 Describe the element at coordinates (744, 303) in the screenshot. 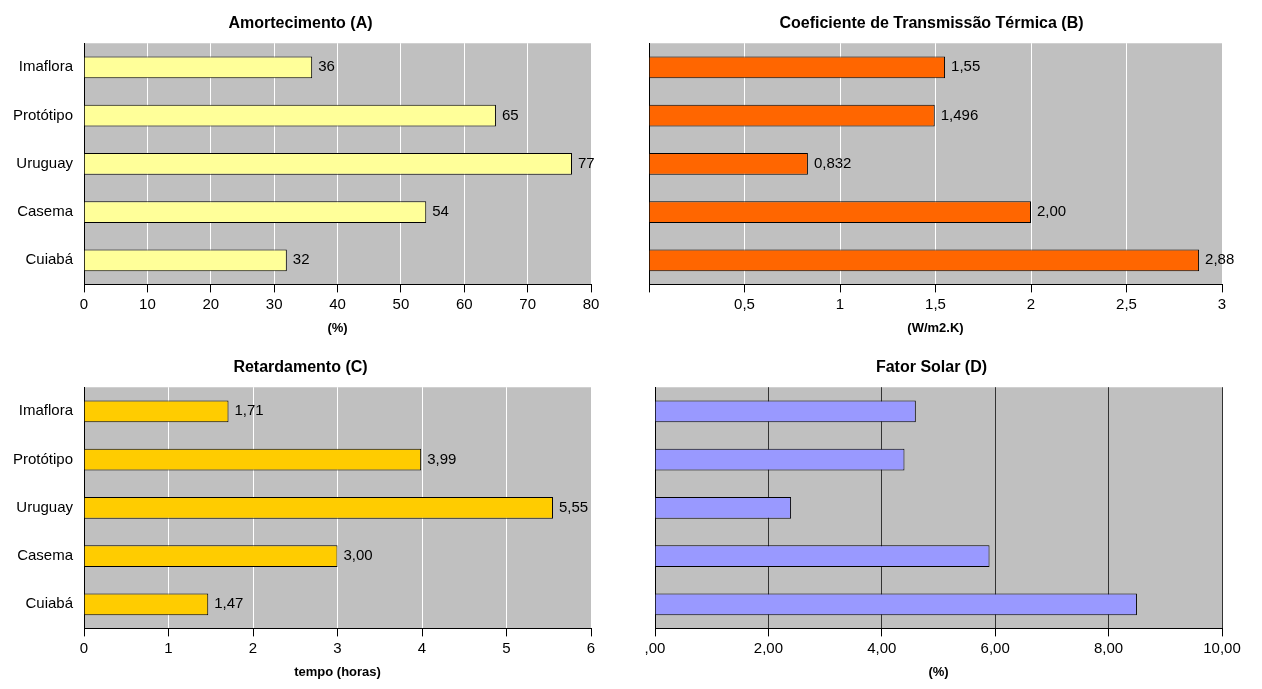

I see `x-tick-label: 0,5` at that location.